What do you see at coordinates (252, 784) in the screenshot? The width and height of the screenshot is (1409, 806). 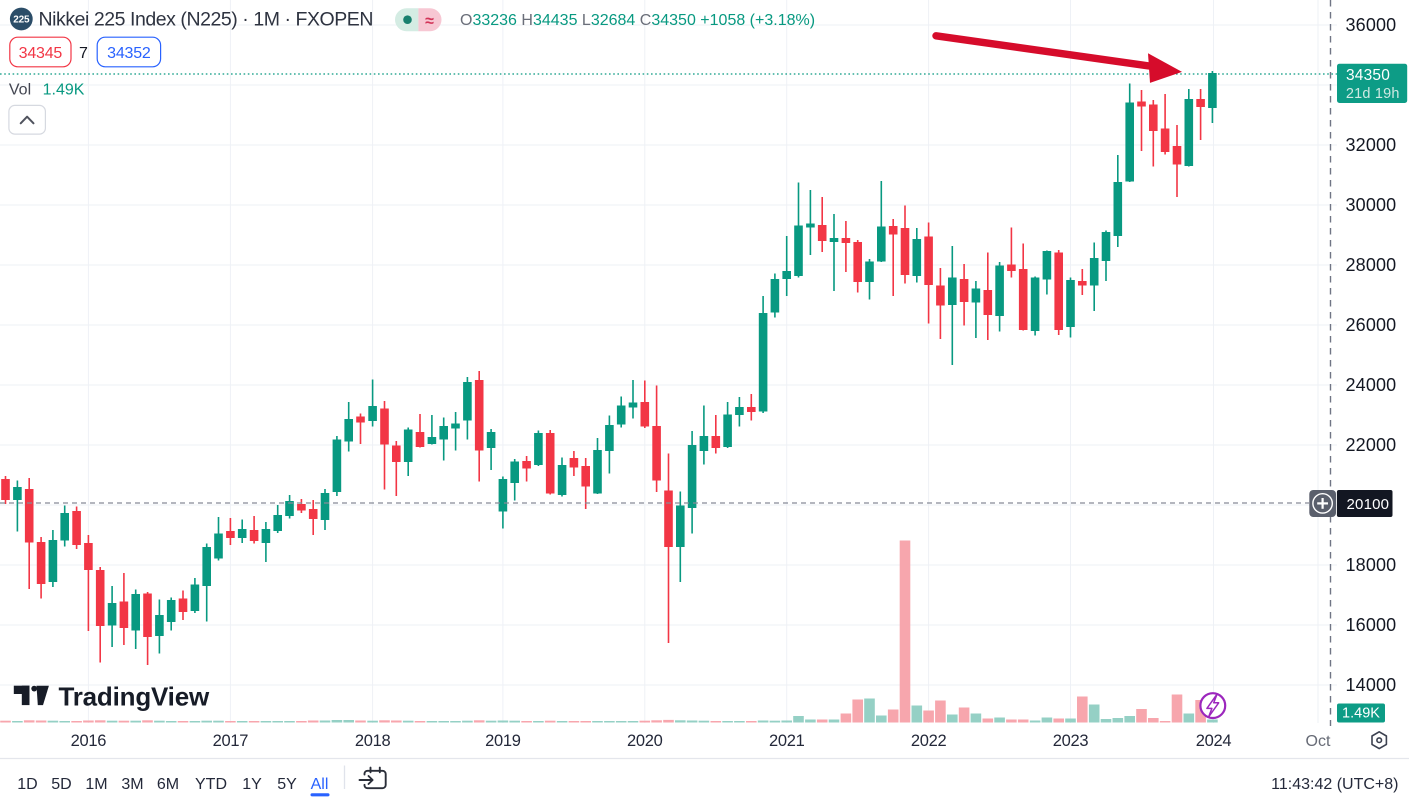 I see `svg-text: 1Y` at bounding box center [252, 784].